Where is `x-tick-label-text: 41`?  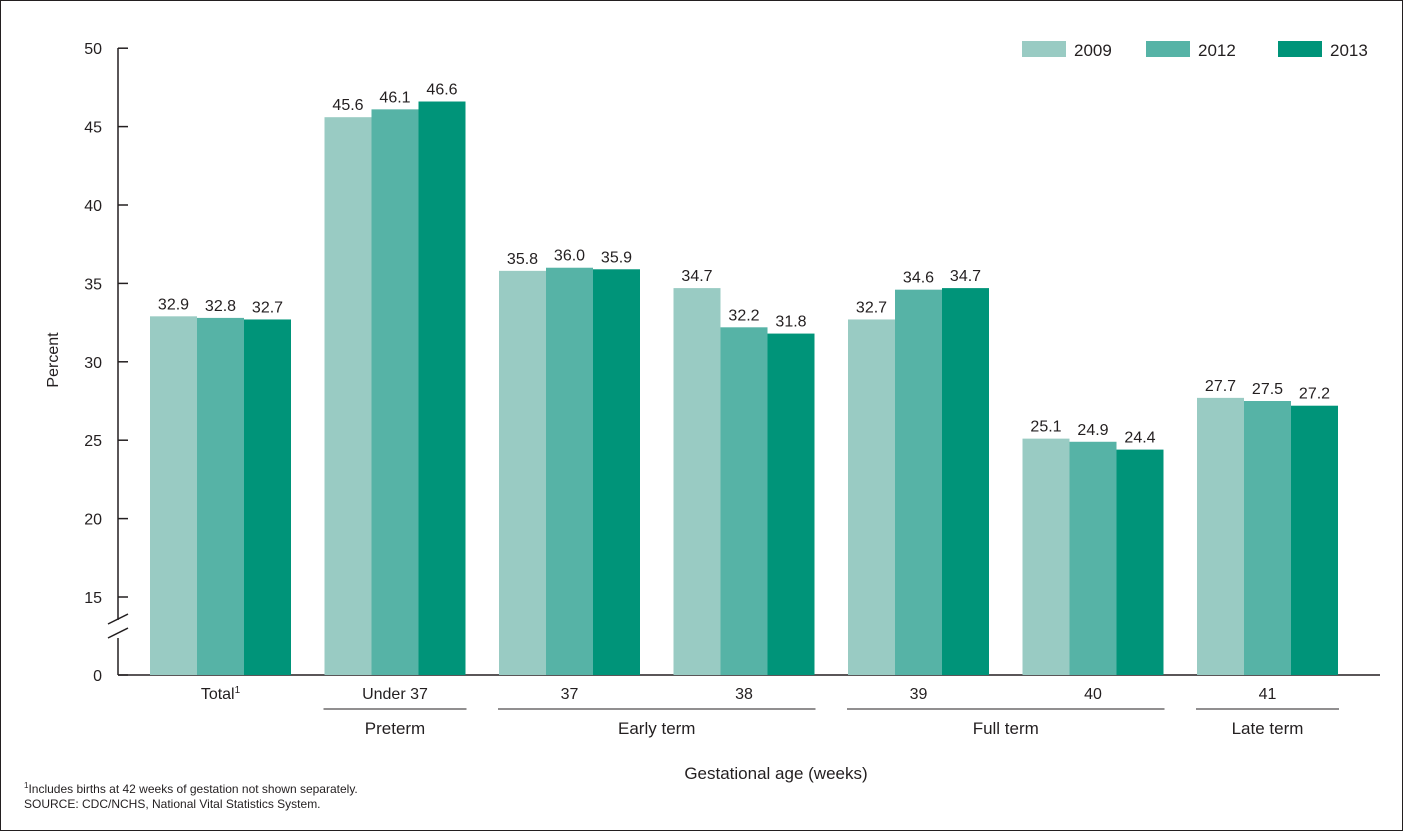
x-tick-label-text: 41 is located at coordinates (1268, 694).